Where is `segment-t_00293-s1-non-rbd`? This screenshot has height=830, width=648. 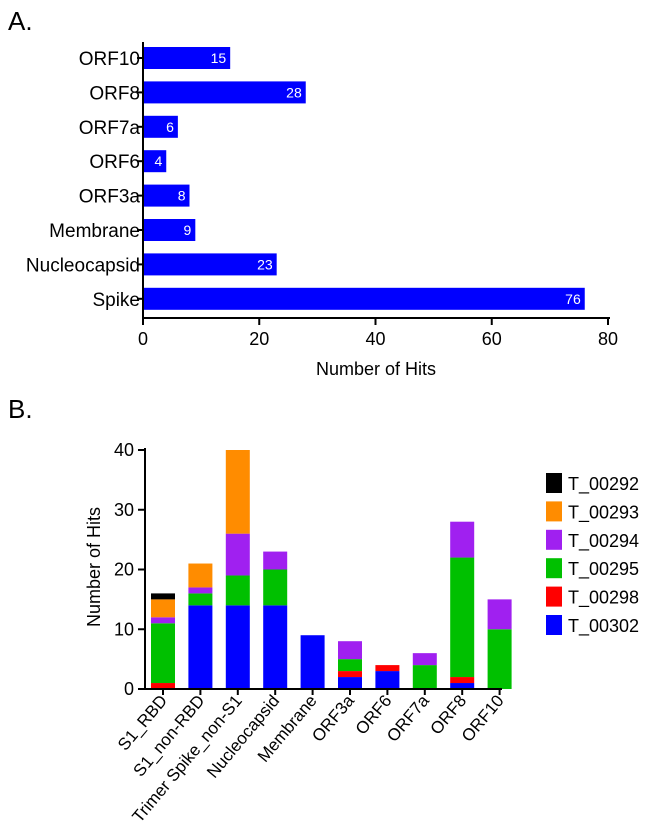
segment-t_00293-s1-non-rbd is located at coordinates (200, 575).